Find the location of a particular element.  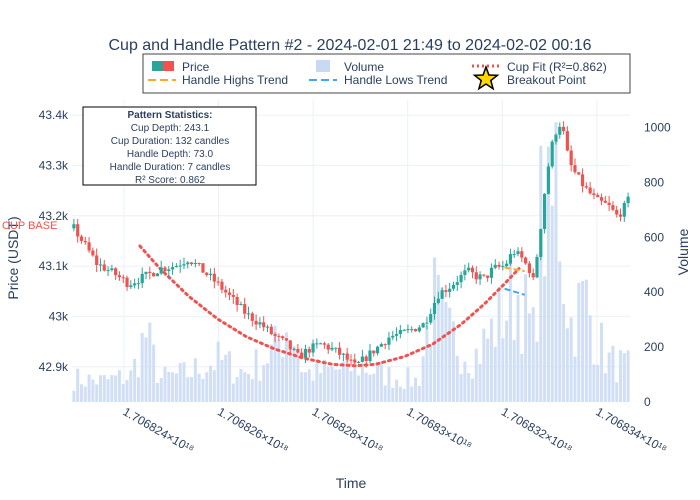

x-tick-label: 1.706824×10¹⁸ is located at coordinates (159, 430).